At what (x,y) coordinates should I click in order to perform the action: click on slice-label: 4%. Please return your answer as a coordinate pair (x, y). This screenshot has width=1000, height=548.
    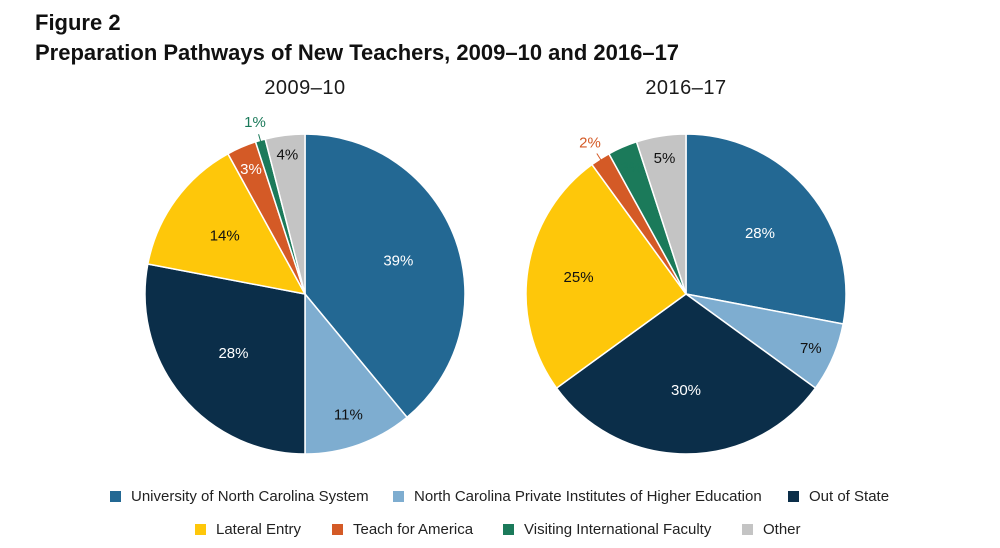
    Looking at the image, I should click on (288, 154).